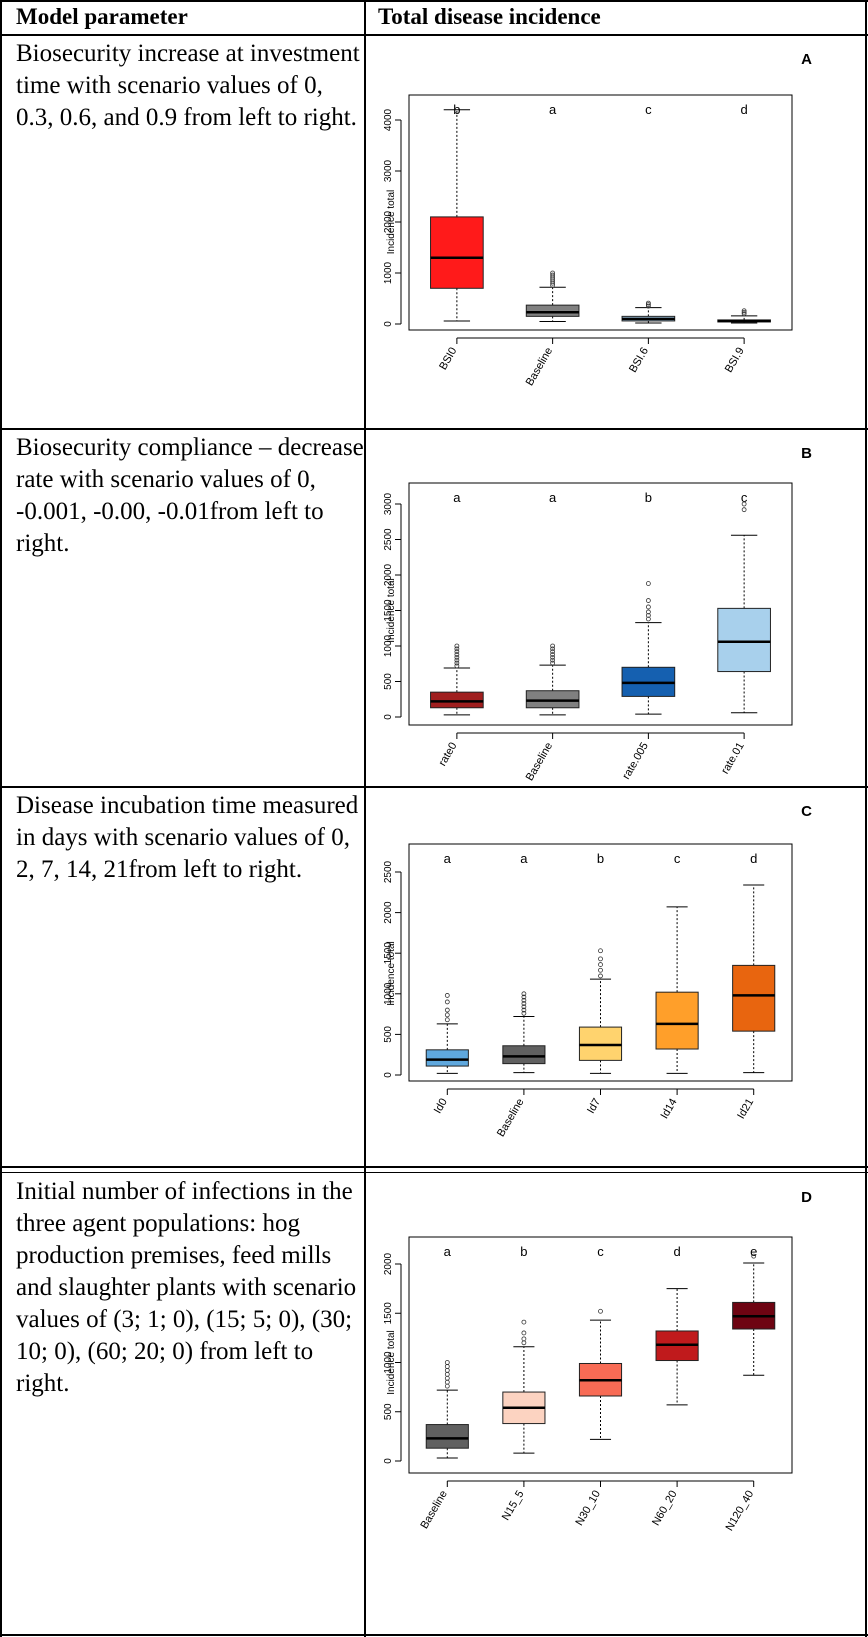  I want to click on x-tick-label: rate0, so click(448, 755).